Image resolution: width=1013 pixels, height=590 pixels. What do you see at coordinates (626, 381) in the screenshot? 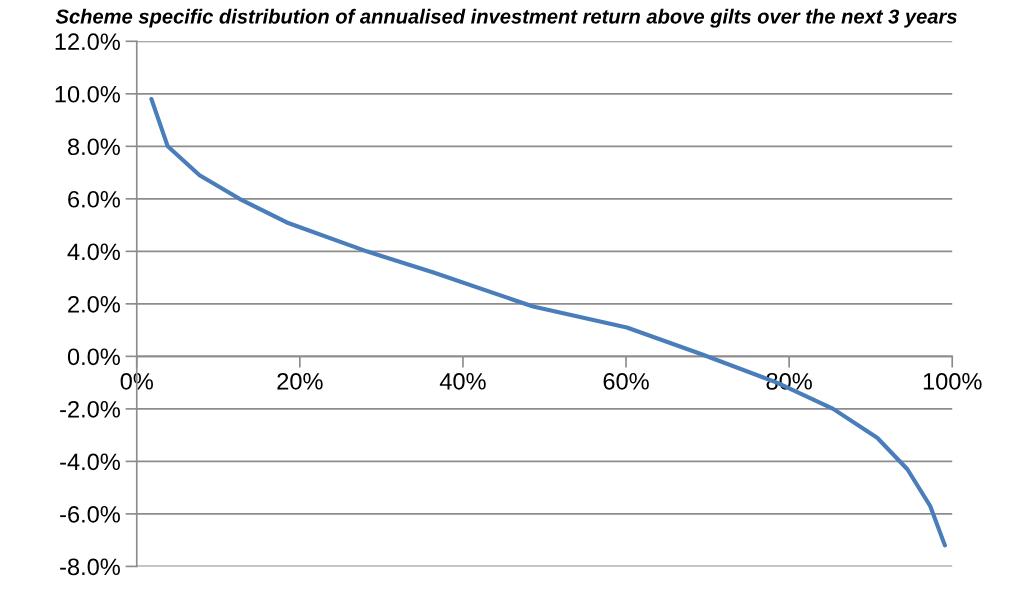
I see `x-tick-label: 60%` at bounding box center [626, 381].